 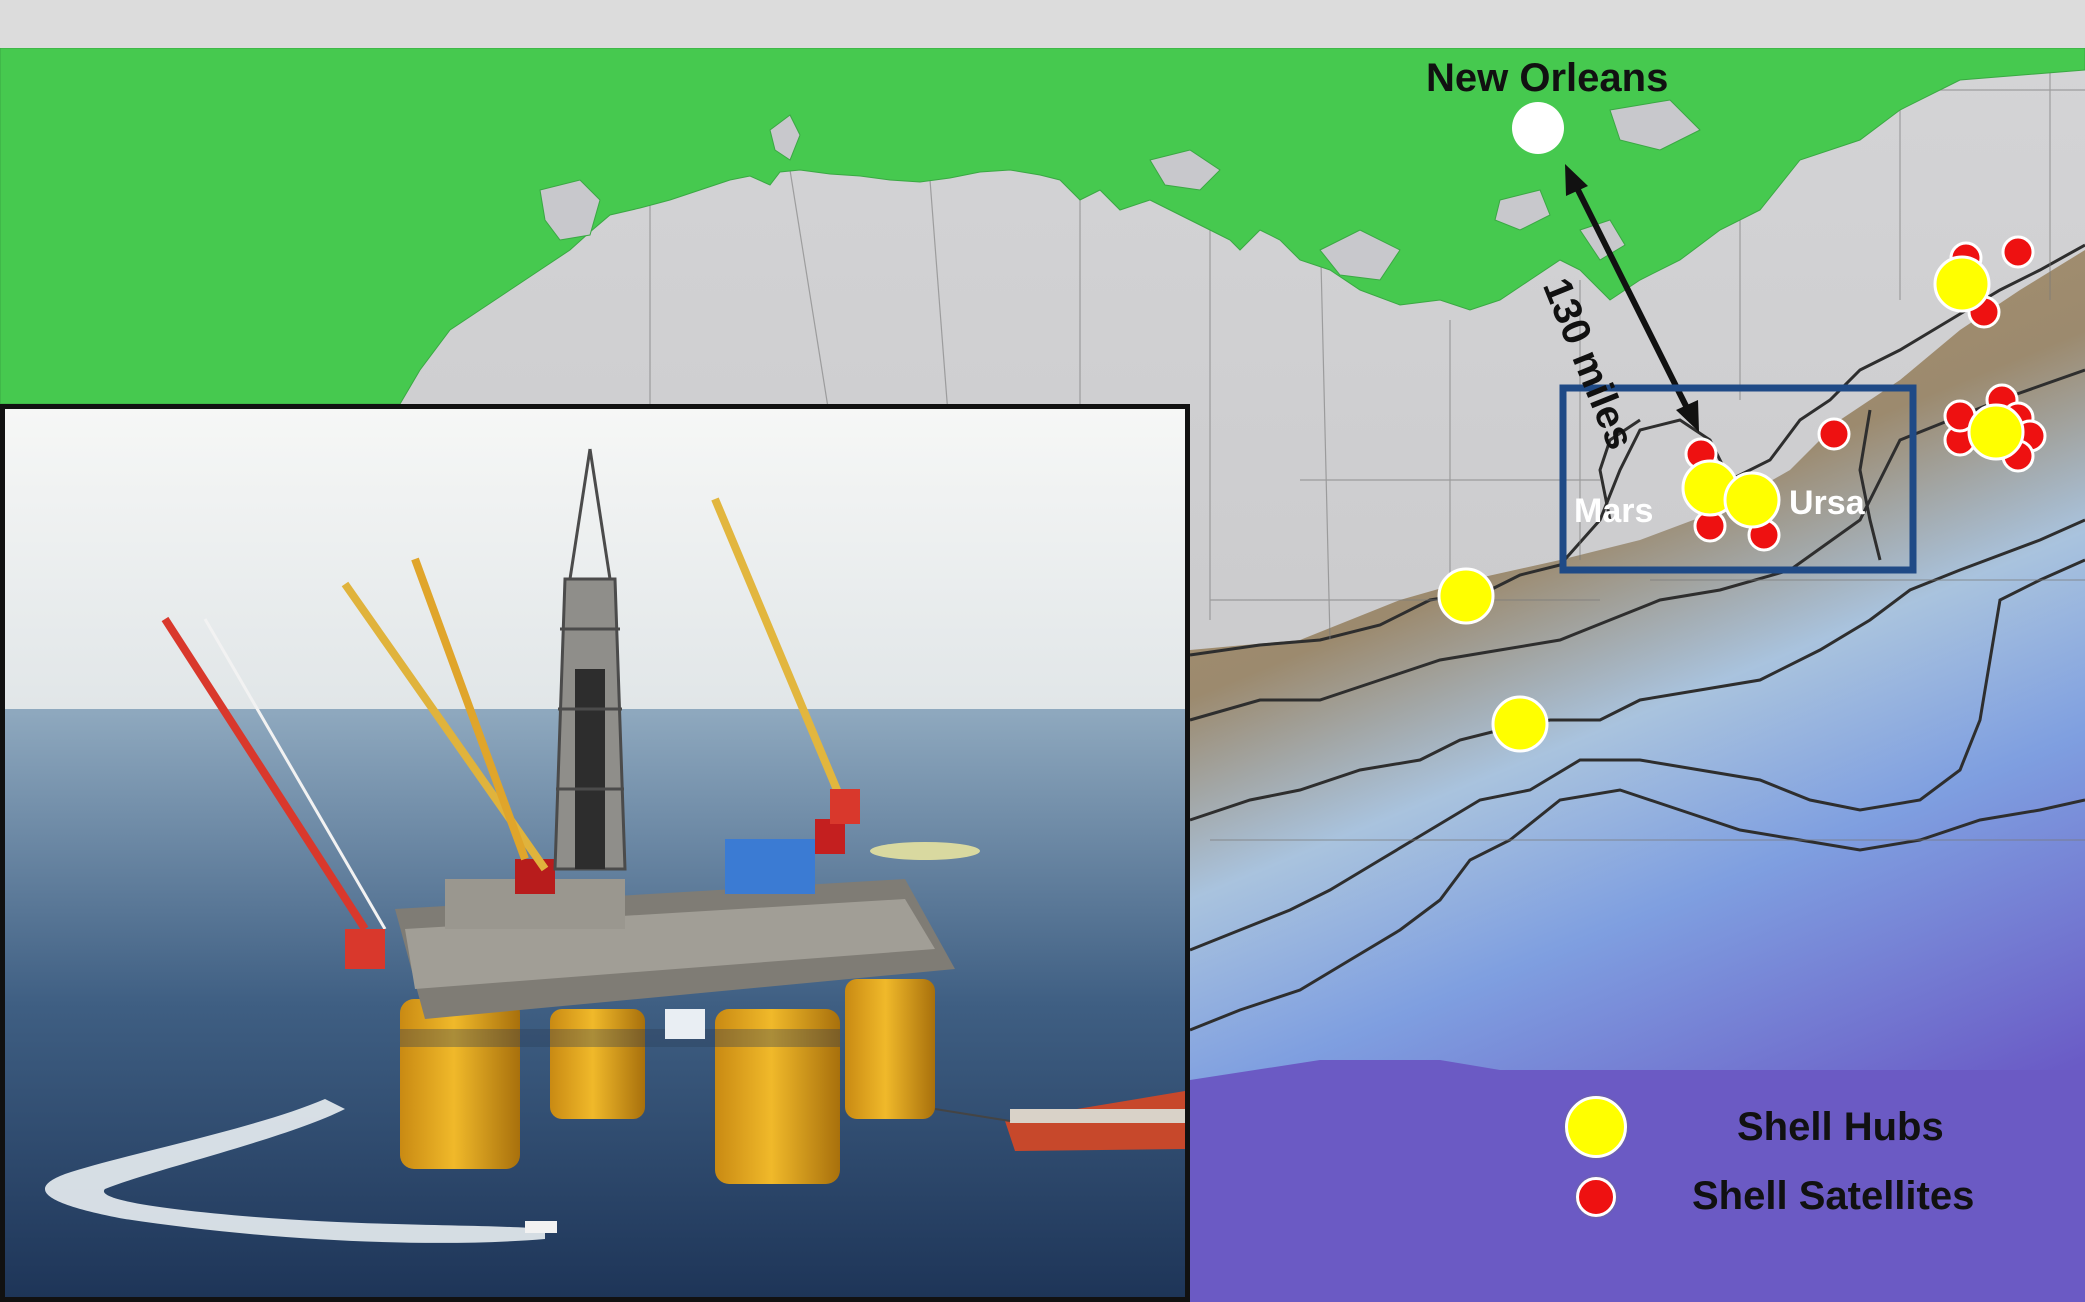 I want to click on top-bar, so click(x=1042, y=24).